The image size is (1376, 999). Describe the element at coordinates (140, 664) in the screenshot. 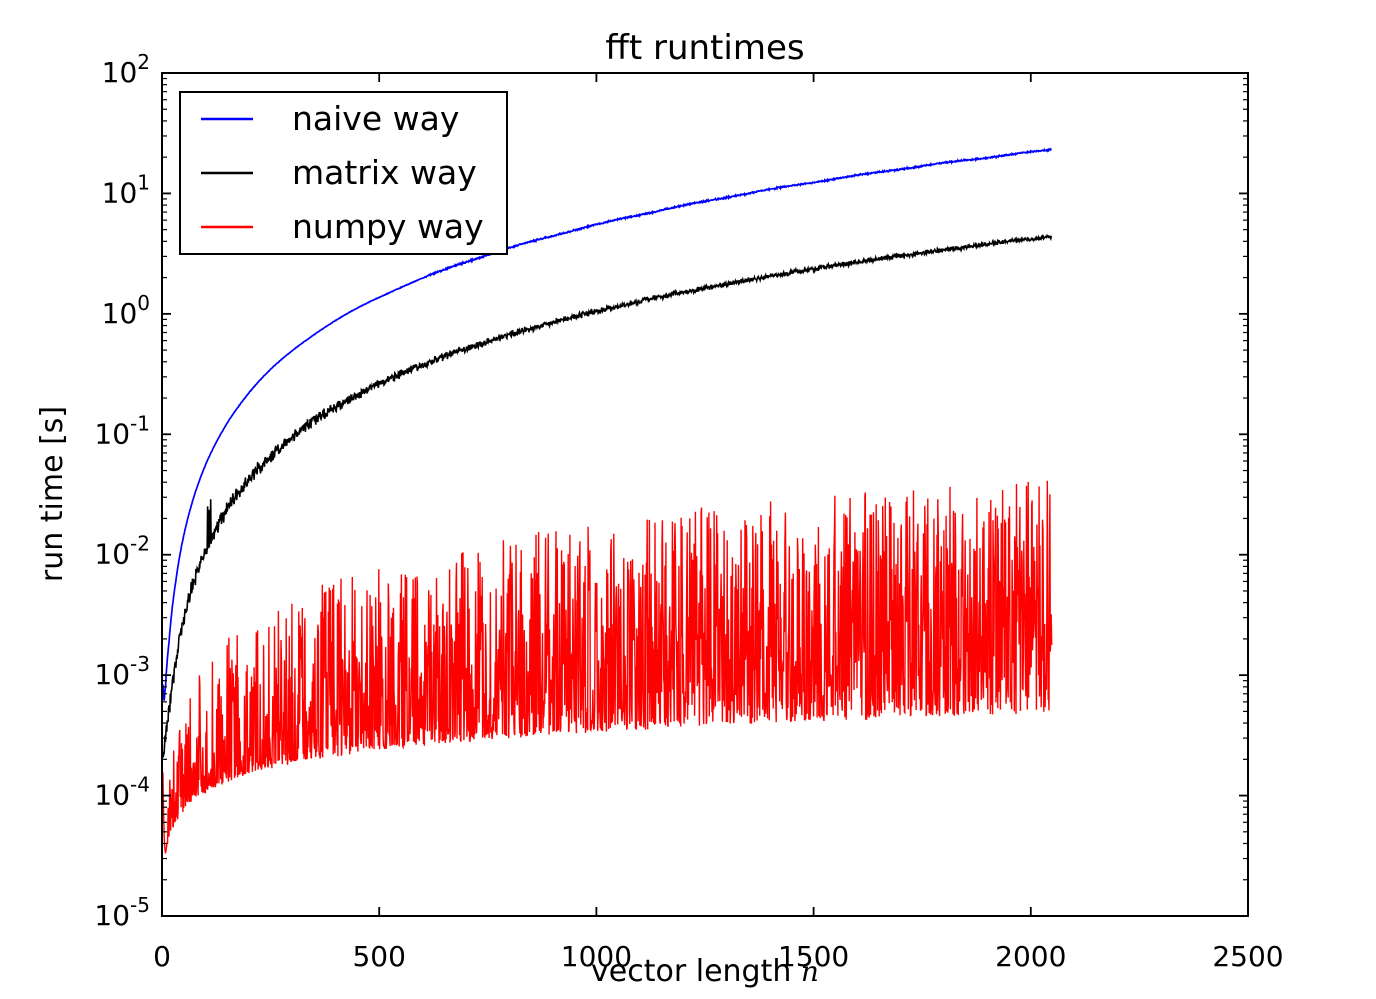

I see `y-tick-exponent: -3` at that location.